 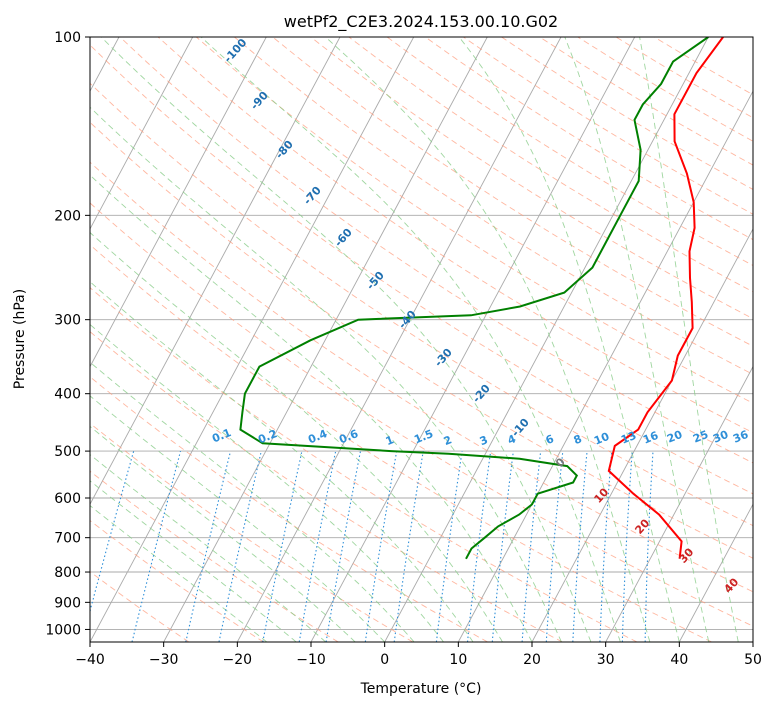 What do you see at coordinates (67, 334) in the screenshot?
I see `y-axis: 1000 900 800 700 600 500 400 300 200 100` at bounding box center [67, 334].